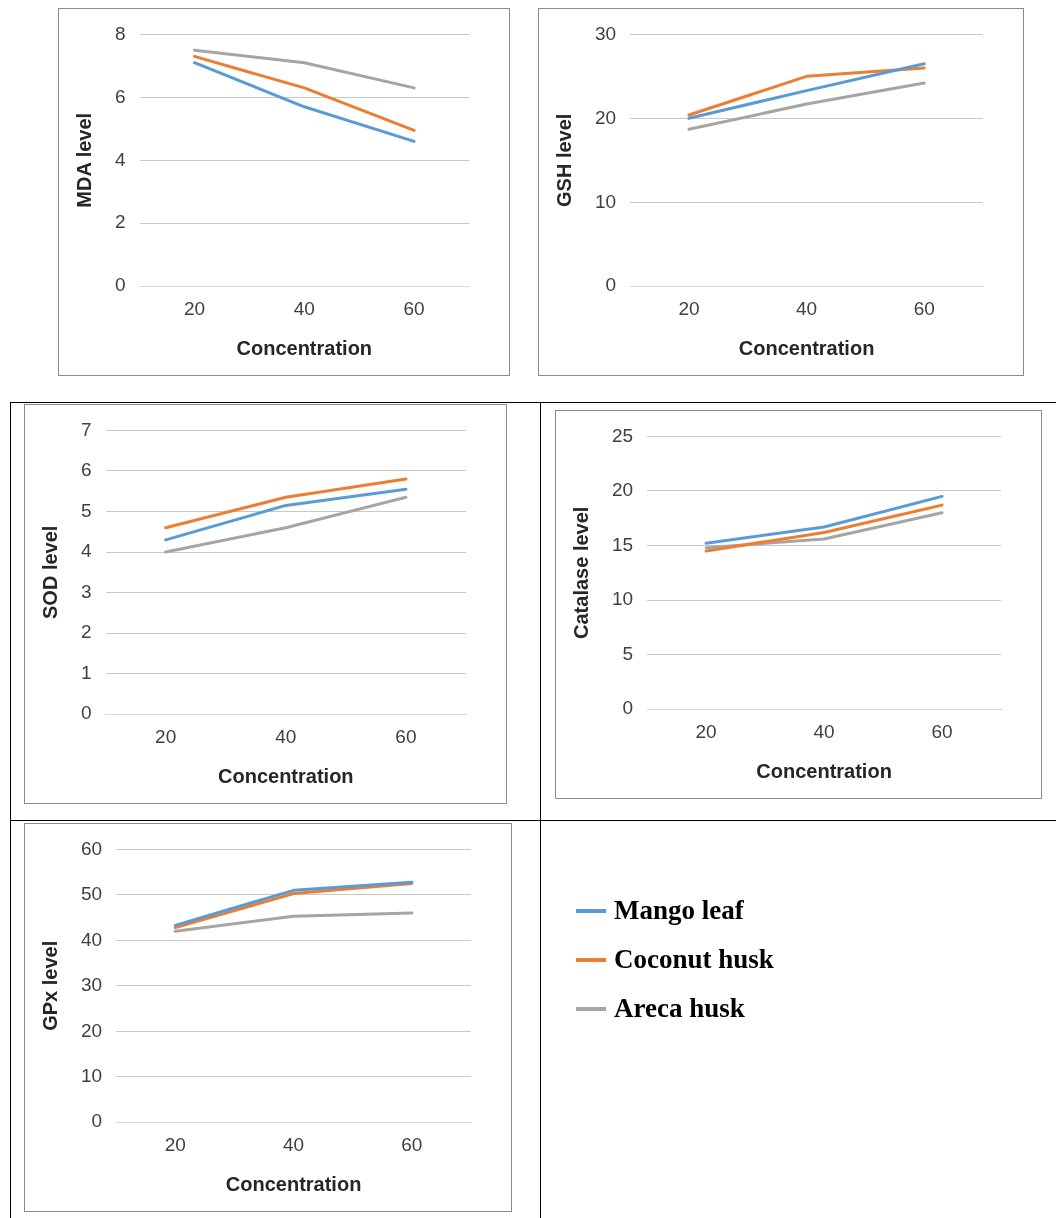 This screenshot has height=1218, width=1056. I want to click on y-tick-label: 3, so click(86, 591).